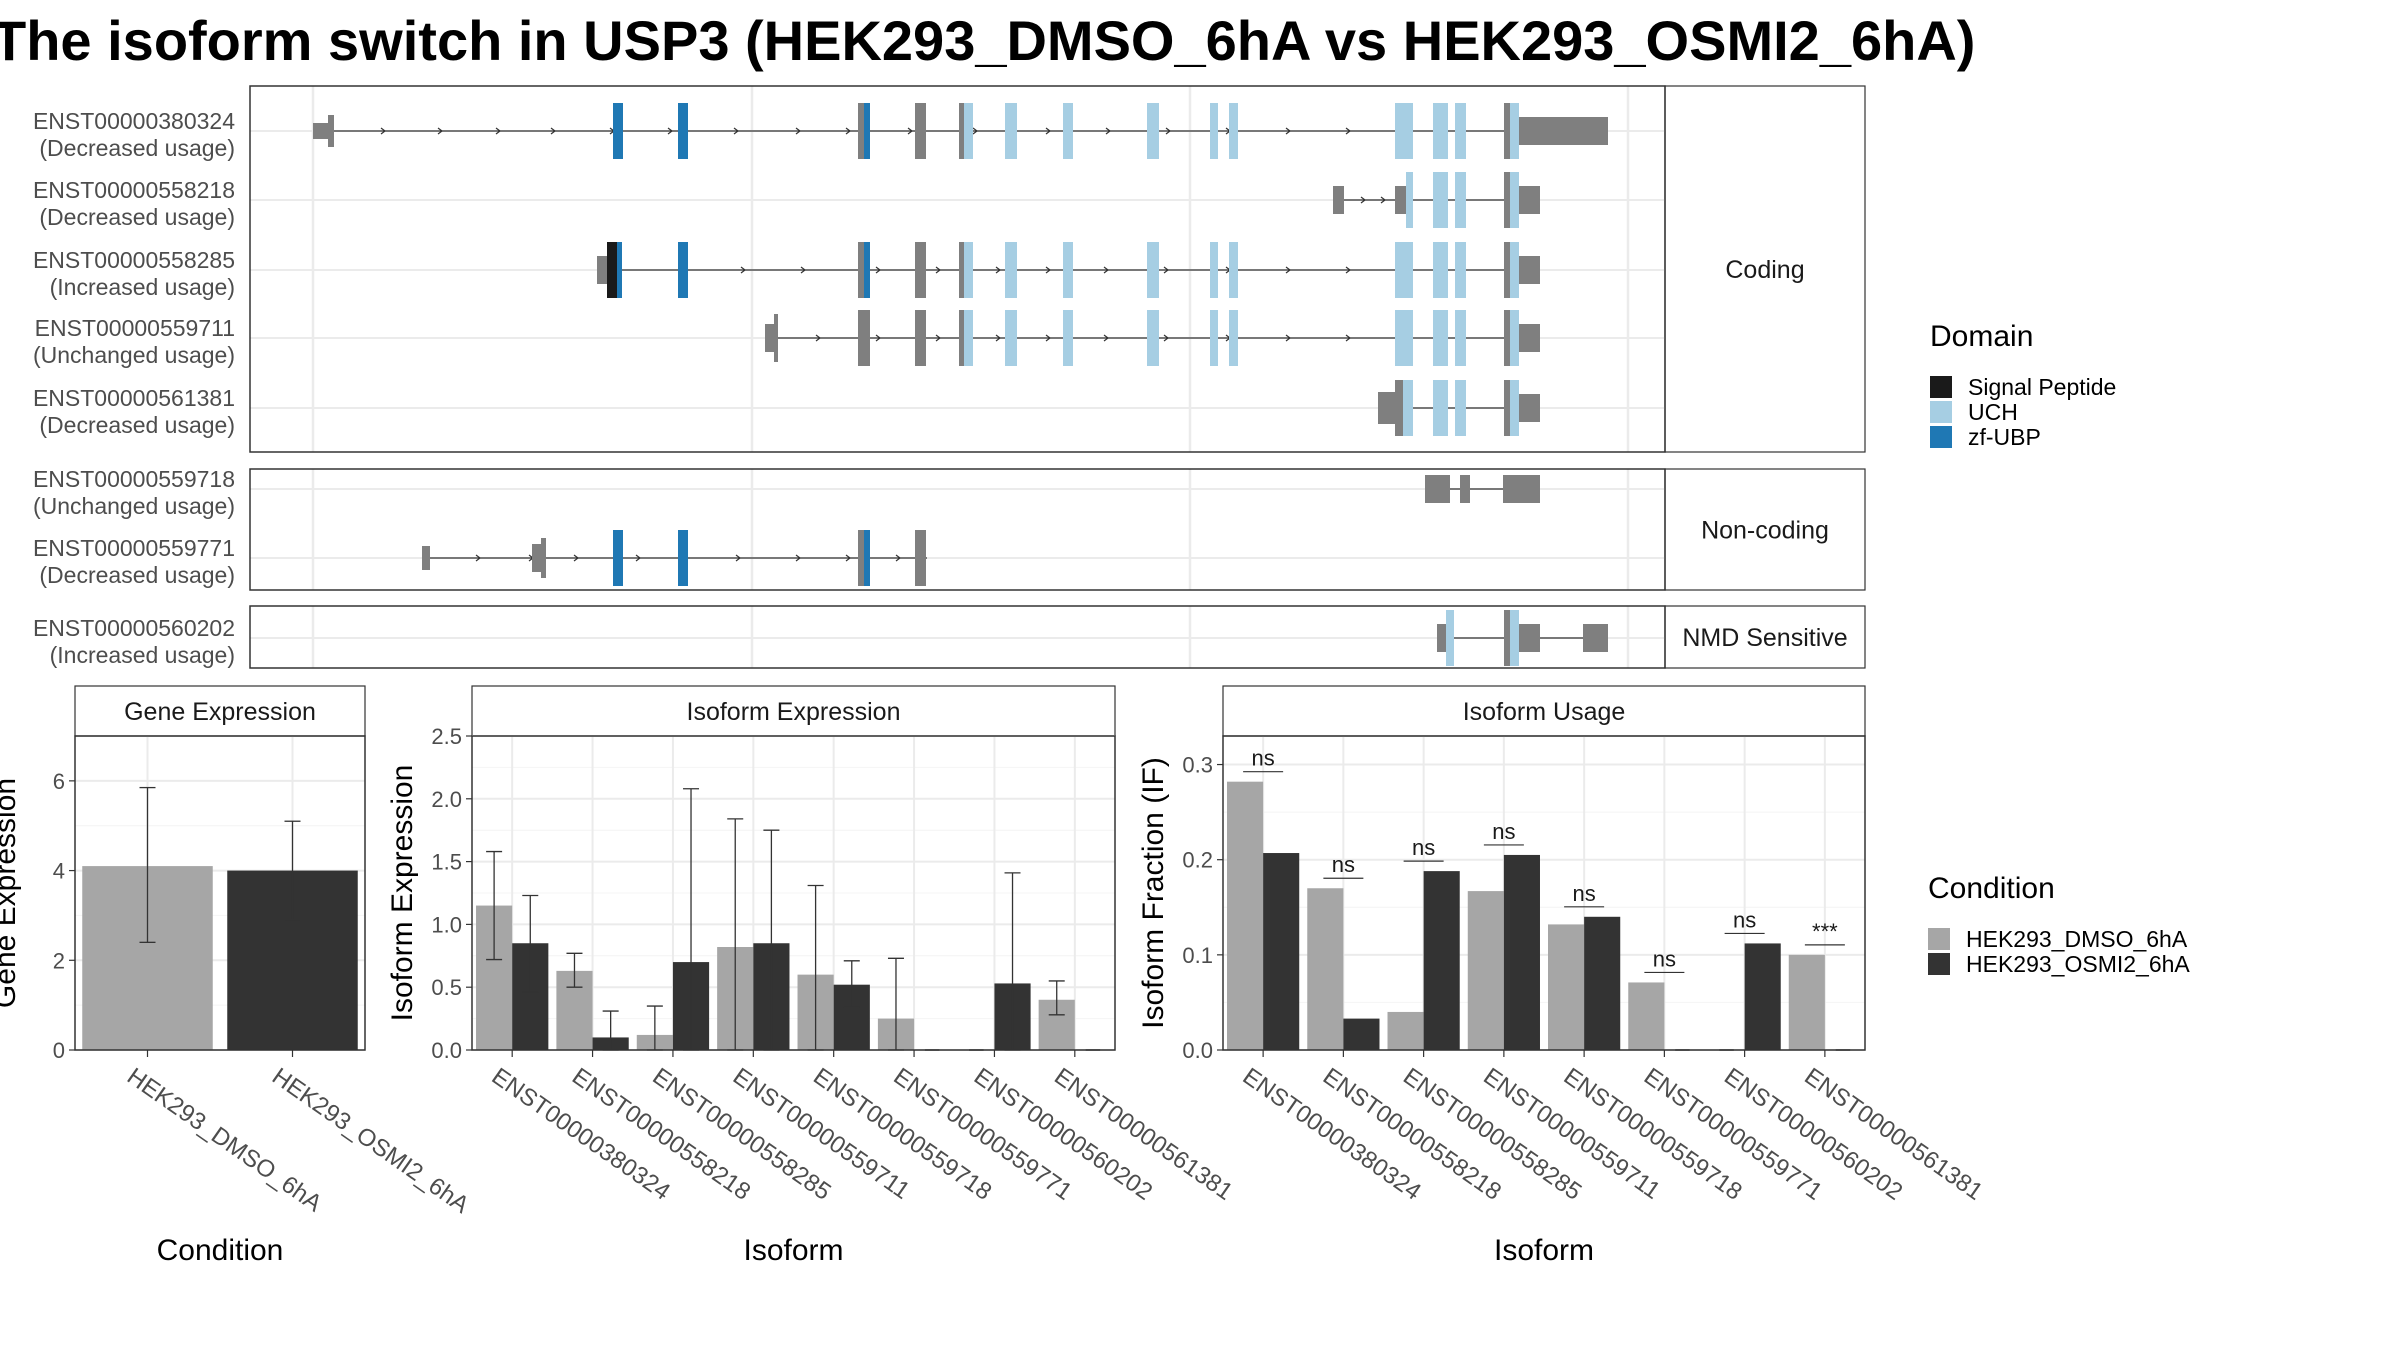 This screenshot has width=2400, height=1350. Describe the element at coordinates (220, 1250) in the screenshot. I see `x-axis-title: Condition` at that location.